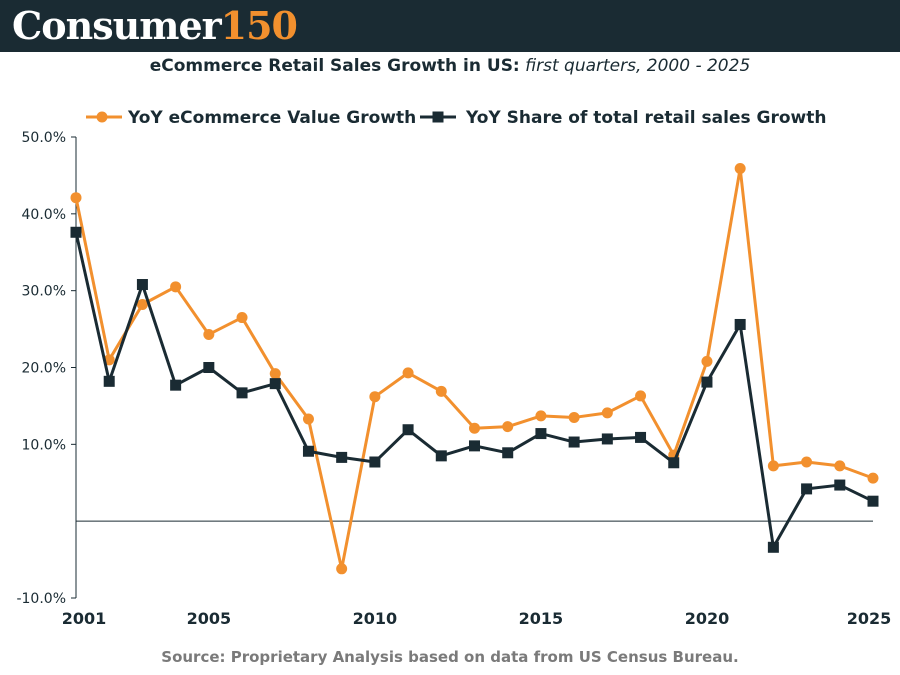  Describe the element at coordinates (84, 618) in the screenshot. I see `x-tick-label: 2001` at that location.